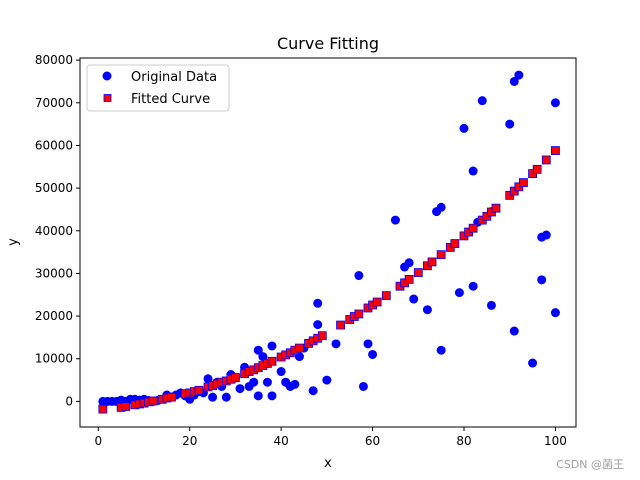  I want to click on y-tick-label: 40000, so click(54, 231).